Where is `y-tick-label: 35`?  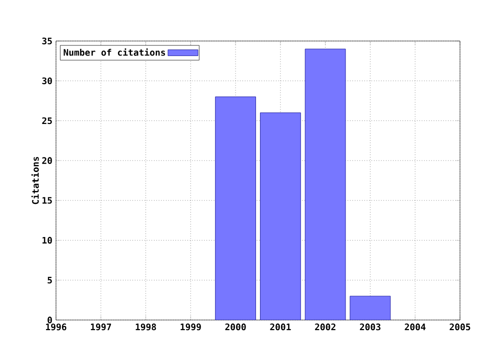 y-tick-label: 35 is located at coordinates (47, 41).